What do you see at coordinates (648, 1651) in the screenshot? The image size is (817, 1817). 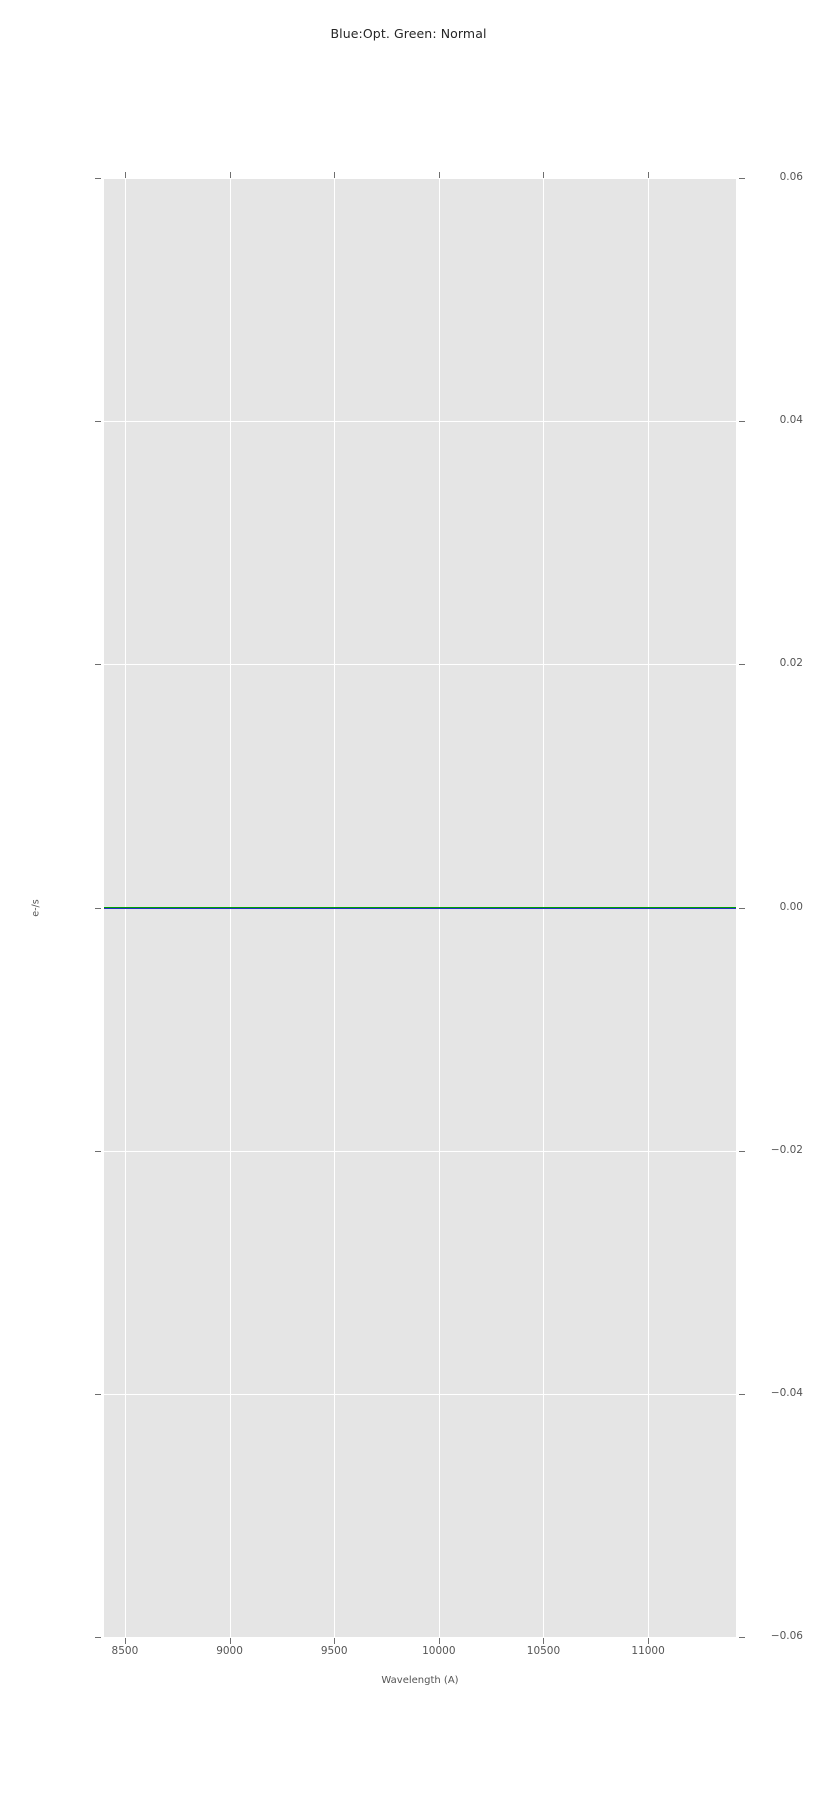 I see `x-tick-label: 11000` at bounding box center [648, 1651].